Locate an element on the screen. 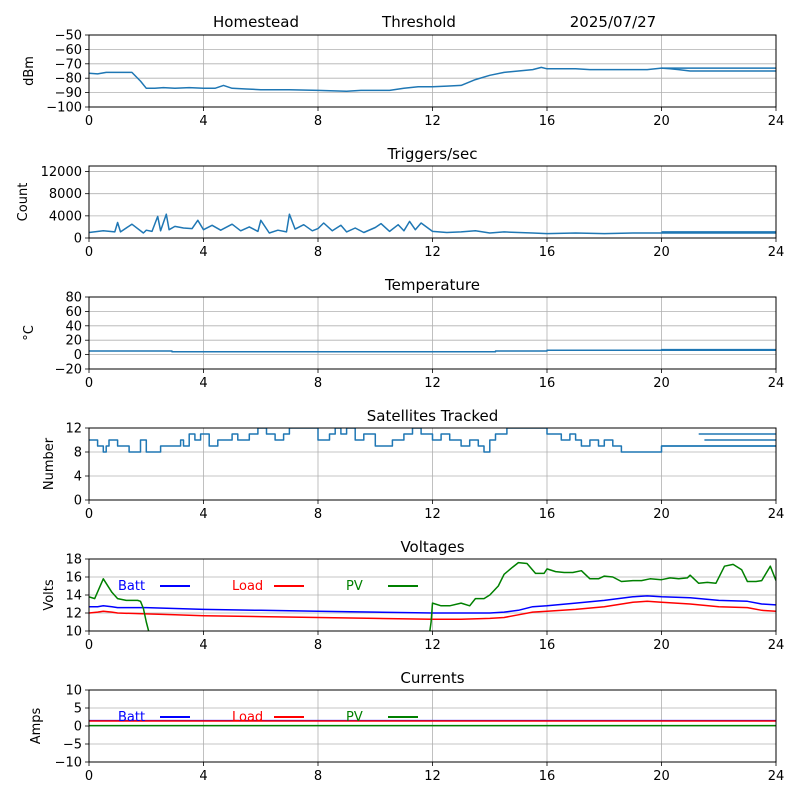  panel-satellites: 0 4 8 12 16 20 24 0 4 8 12 Satellites Tracked Number is located at coordinates (413, 464).